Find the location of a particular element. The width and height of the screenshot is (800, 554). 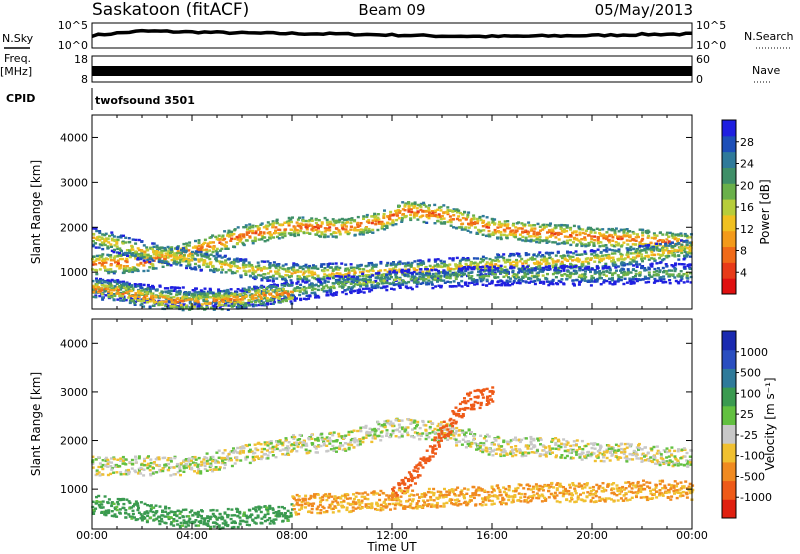

beam-title: Beam 09 is located at coordinates (391, 10).